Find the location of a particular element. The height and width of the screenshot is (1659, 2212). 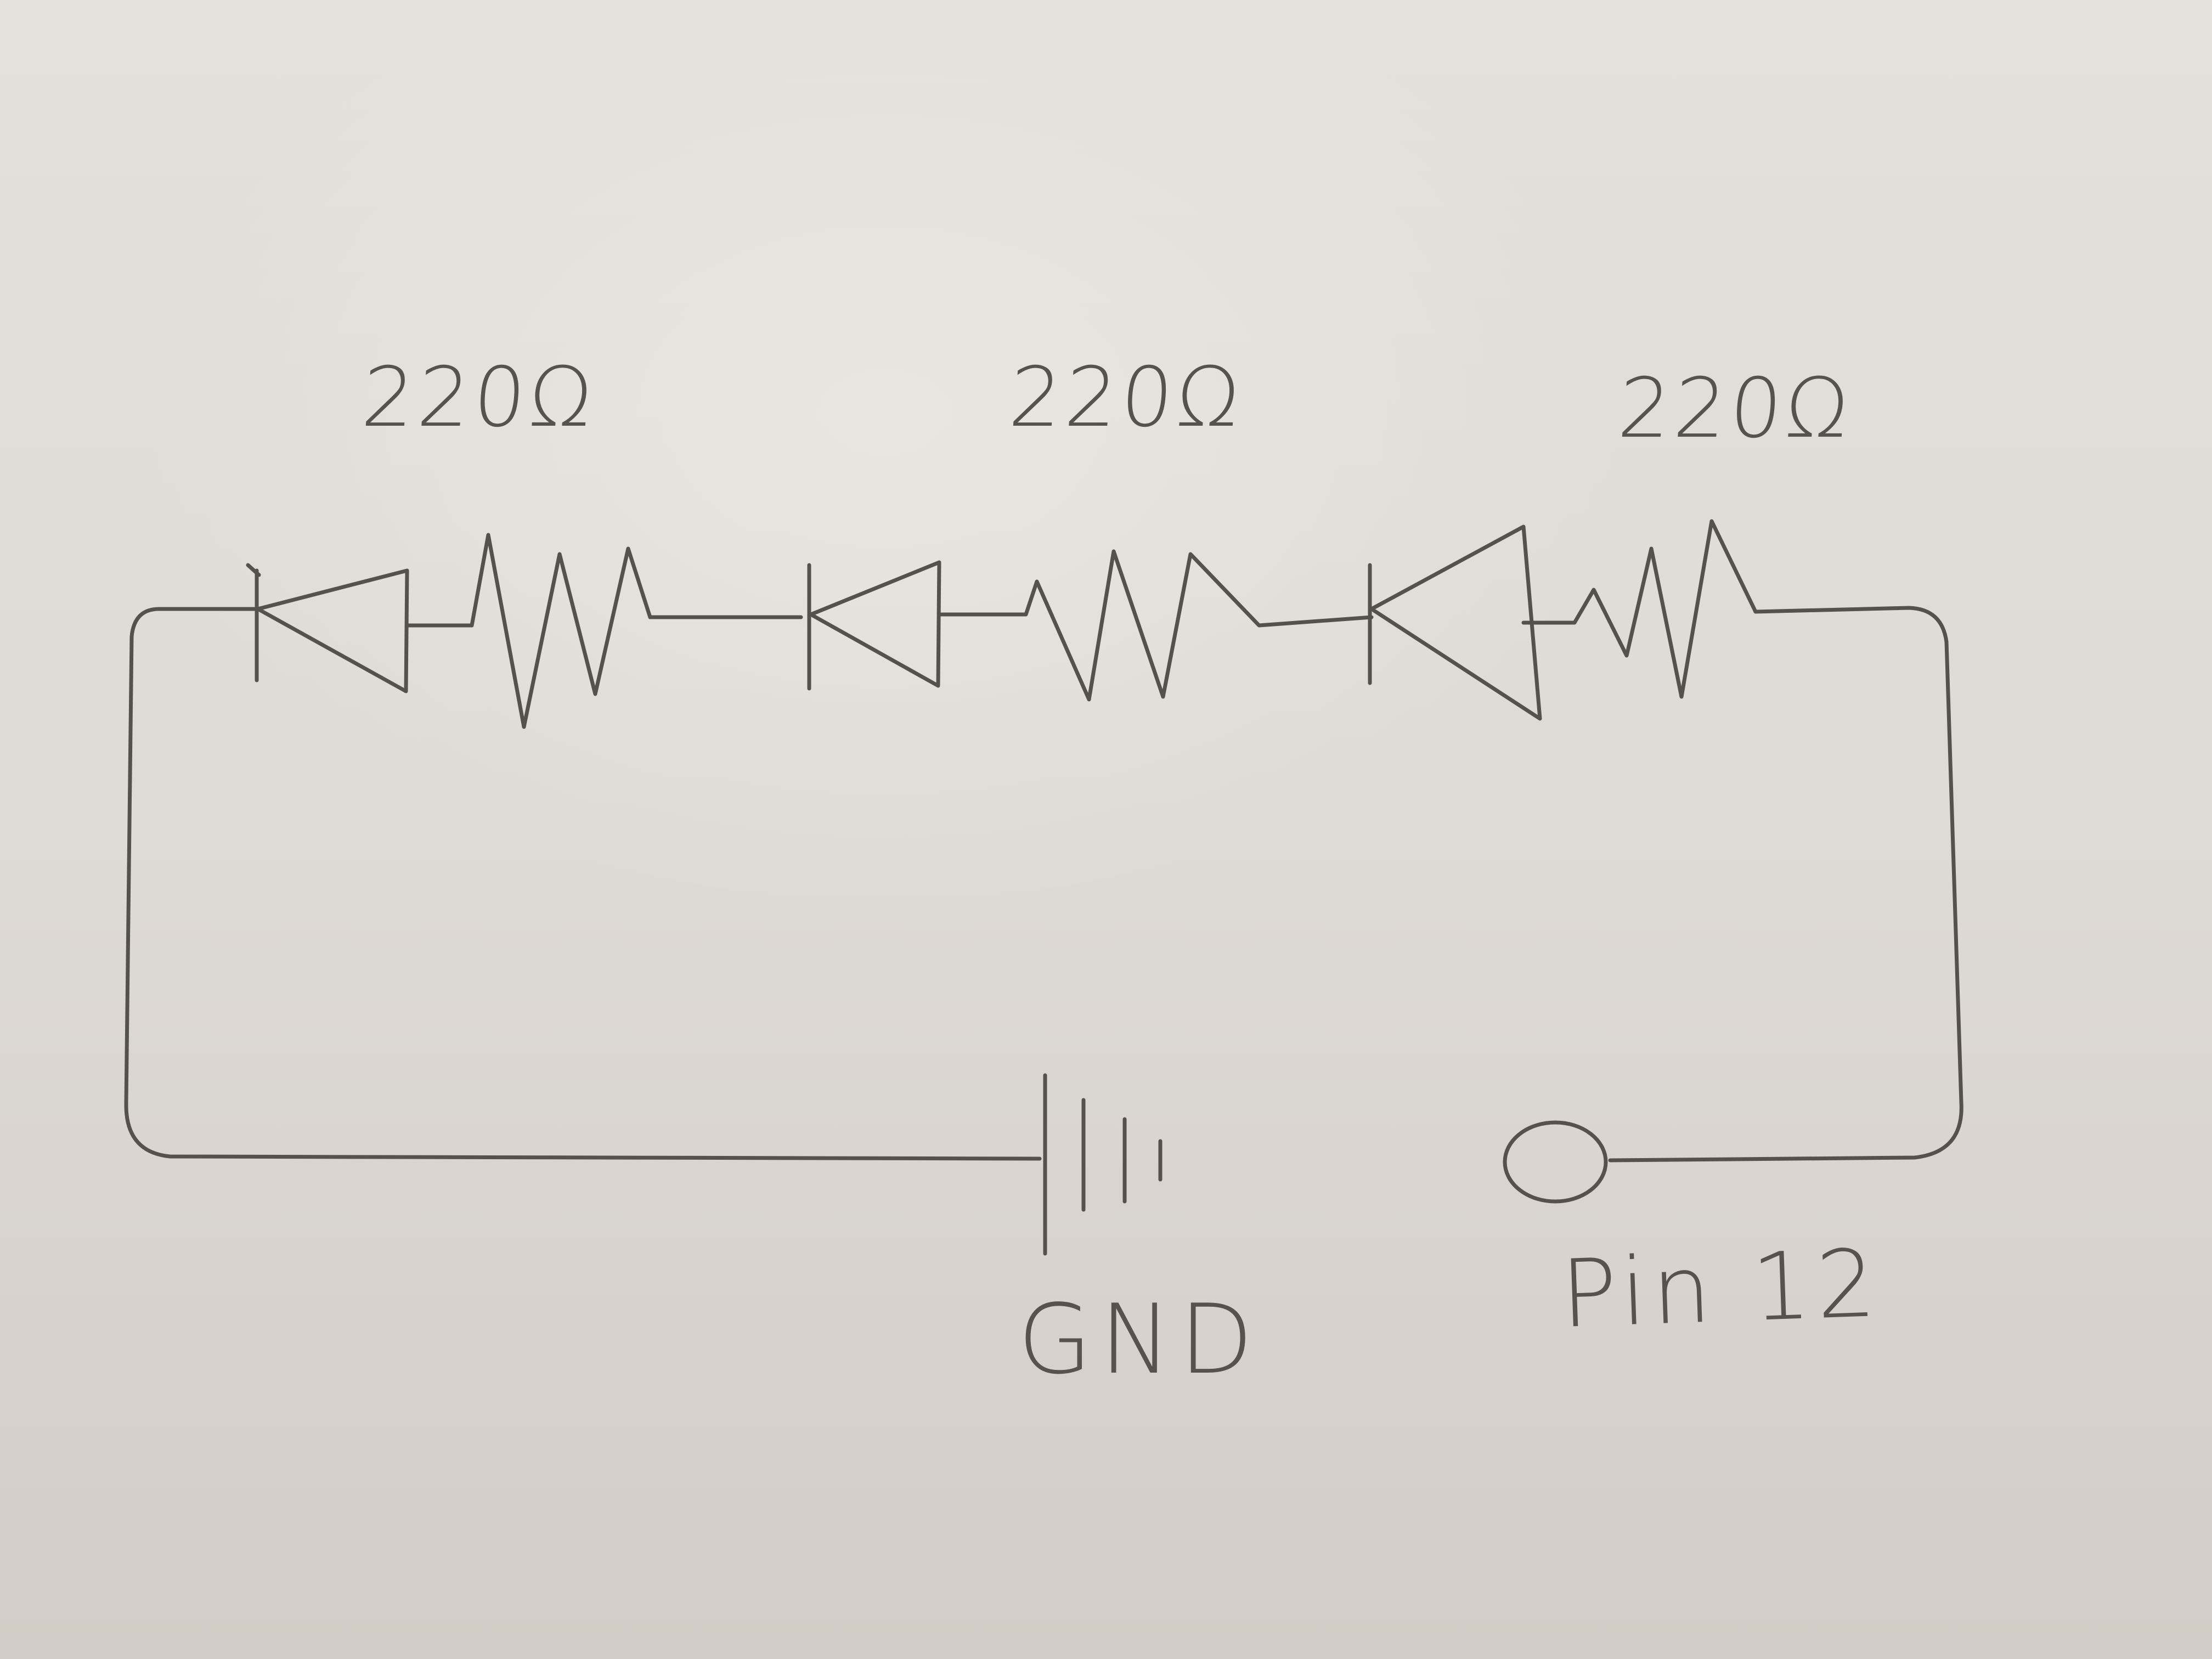

resistor-1-label: 220Ω is located at coordinates (478, 398).